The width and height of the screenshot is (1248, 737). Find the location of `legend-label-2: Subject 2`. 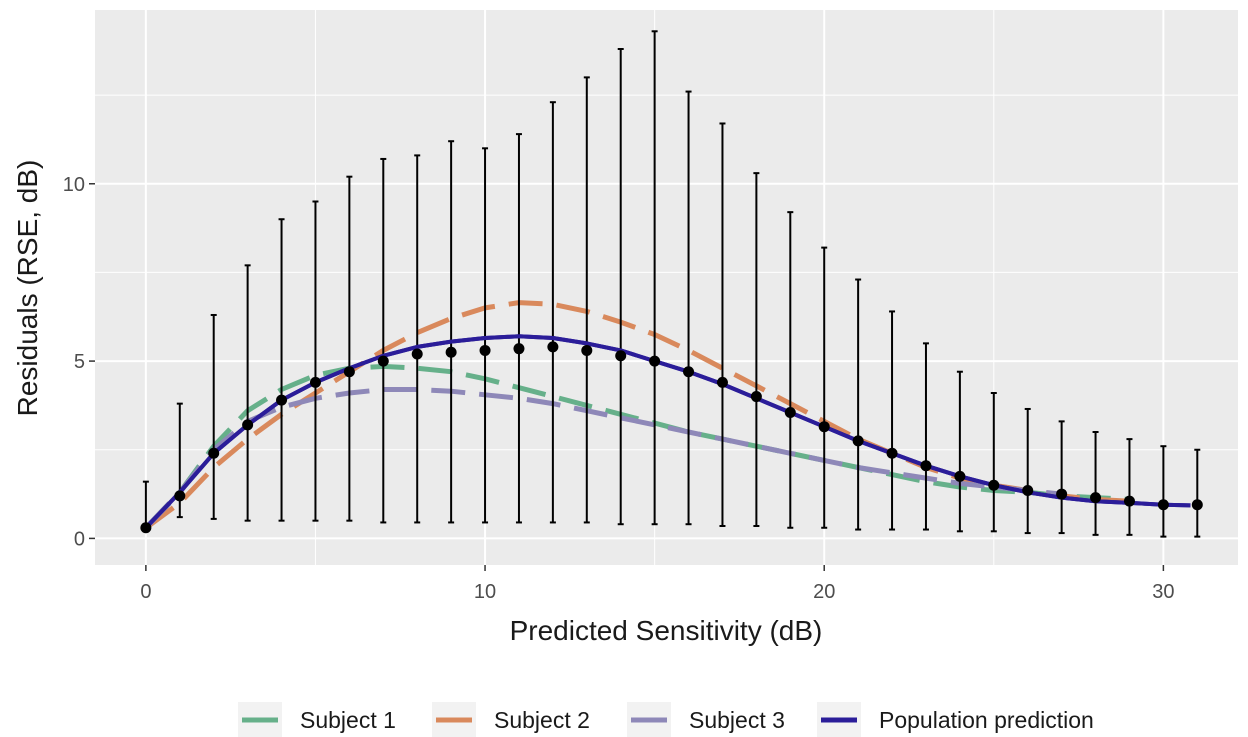

legend-label-2: Subject 2 is located at coordinates (542, 720).